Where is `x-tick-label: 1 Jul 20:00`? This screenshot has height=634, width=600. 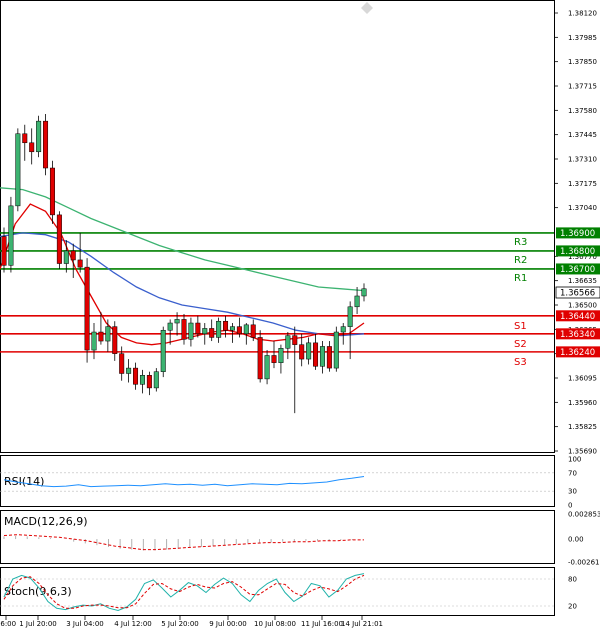 x-tick-label: 1 Jul 20:00 is located at coordinates (38, 624).